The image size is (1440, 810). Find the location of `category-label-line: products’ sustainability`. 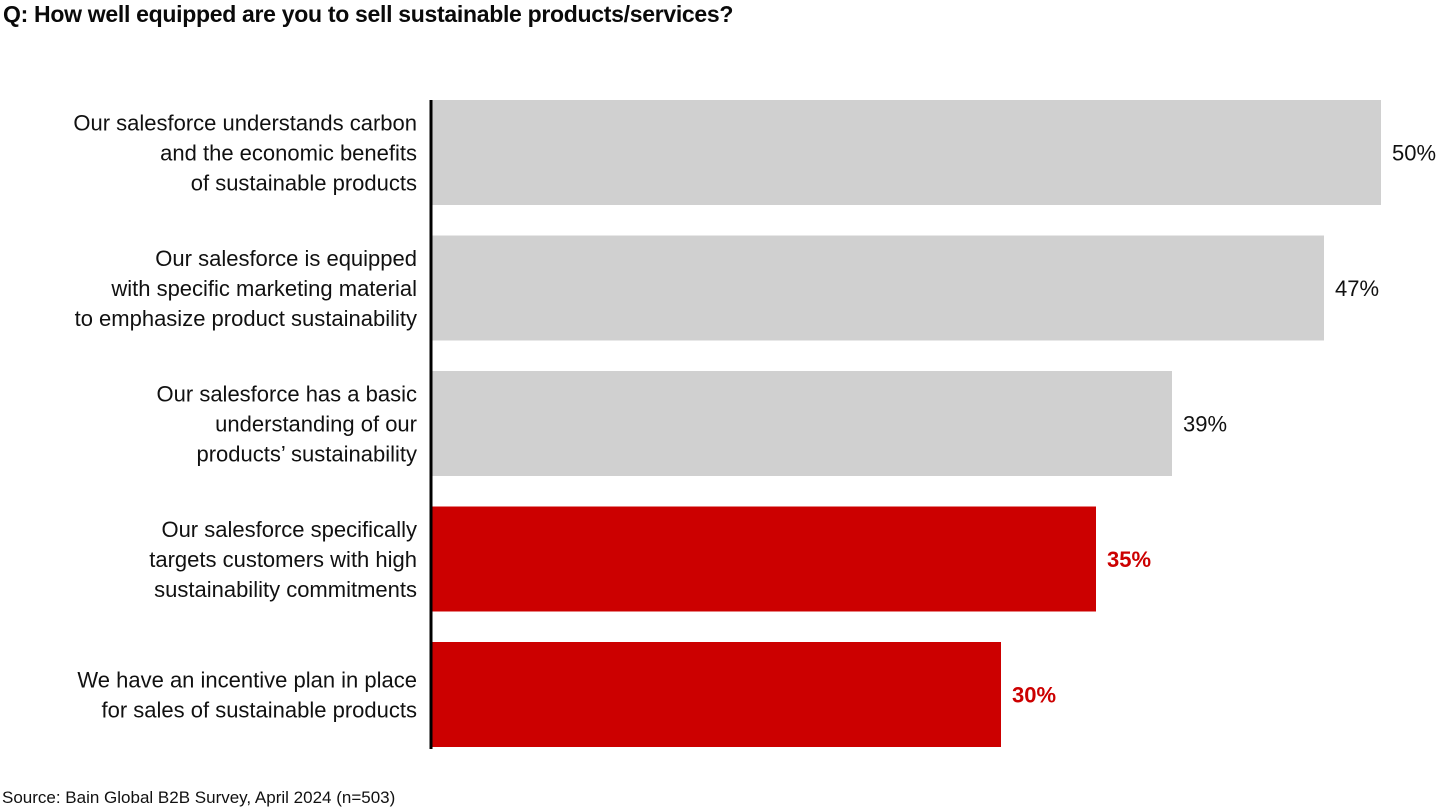

category-label-line: products’ sustainability is located at coordinates (306, 454).